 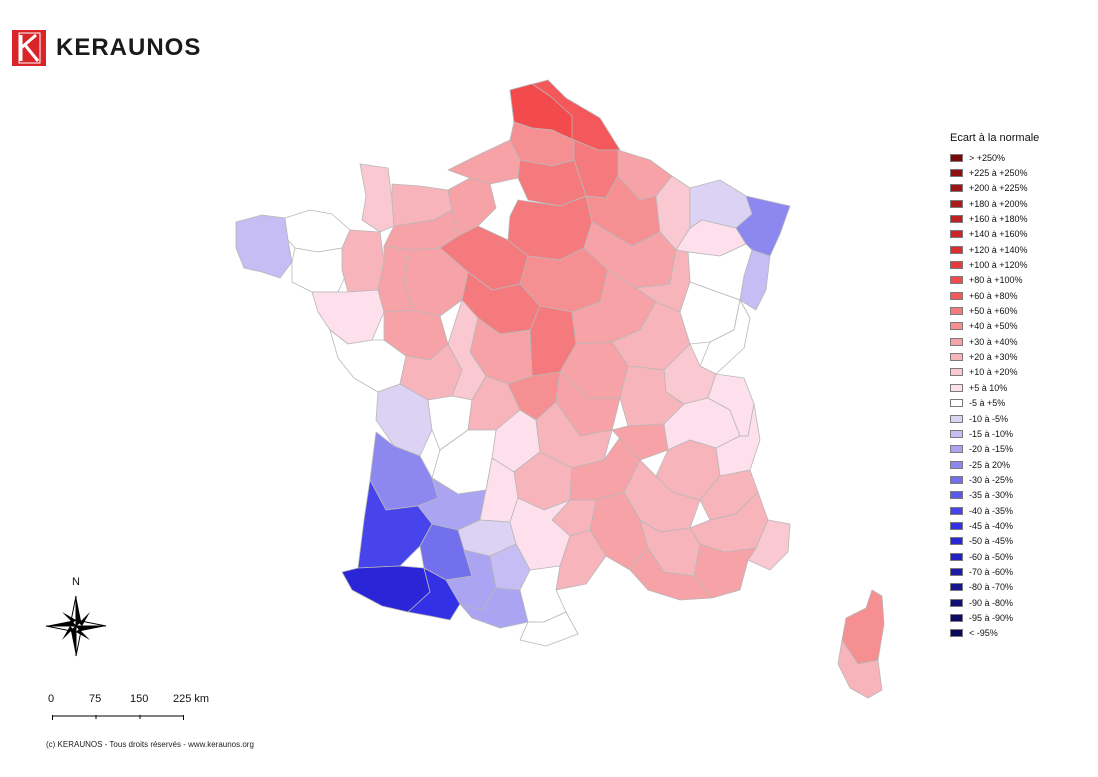 I want to click on legend-label: +40 à +50%, so click(x=993, y=326).